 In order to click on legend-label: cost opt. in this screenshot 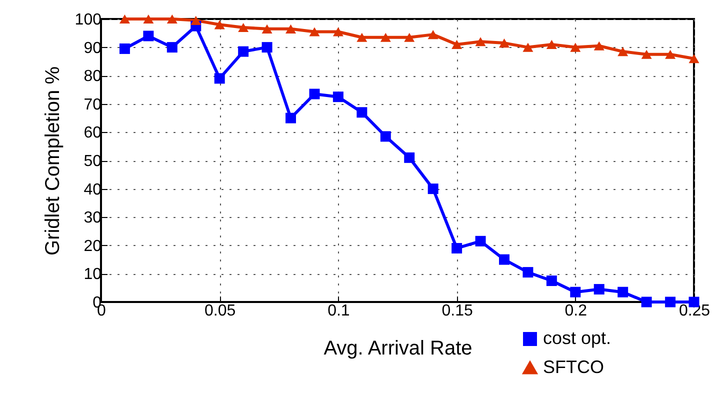, I will do `click(577, 338)`.